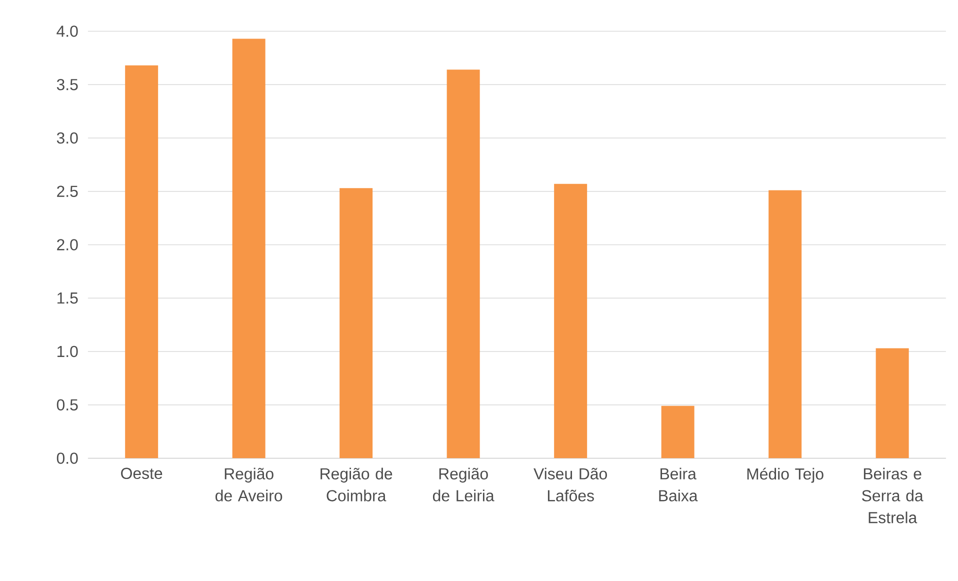 Image resolution: width=958 pixels, height=581 pixels. I want to click on y-tick-label: 4.0, so click(67, 31).